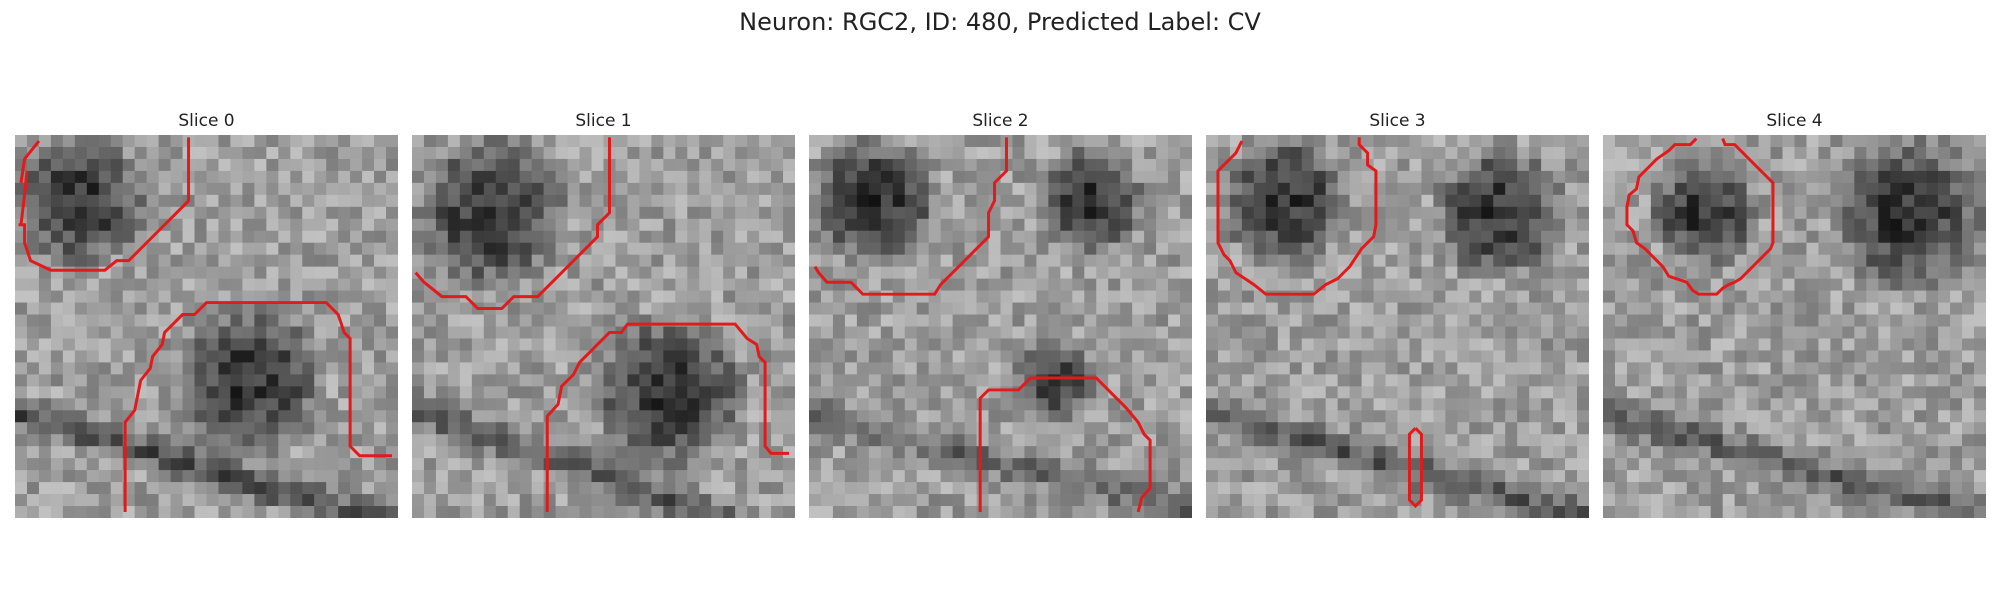 Image resolution: width=2000 pixels, height=600 pixels. Describe the element at coordinates (1397, 121) in the screenshot. I see `slice-title-3: Slice 3` at that location.